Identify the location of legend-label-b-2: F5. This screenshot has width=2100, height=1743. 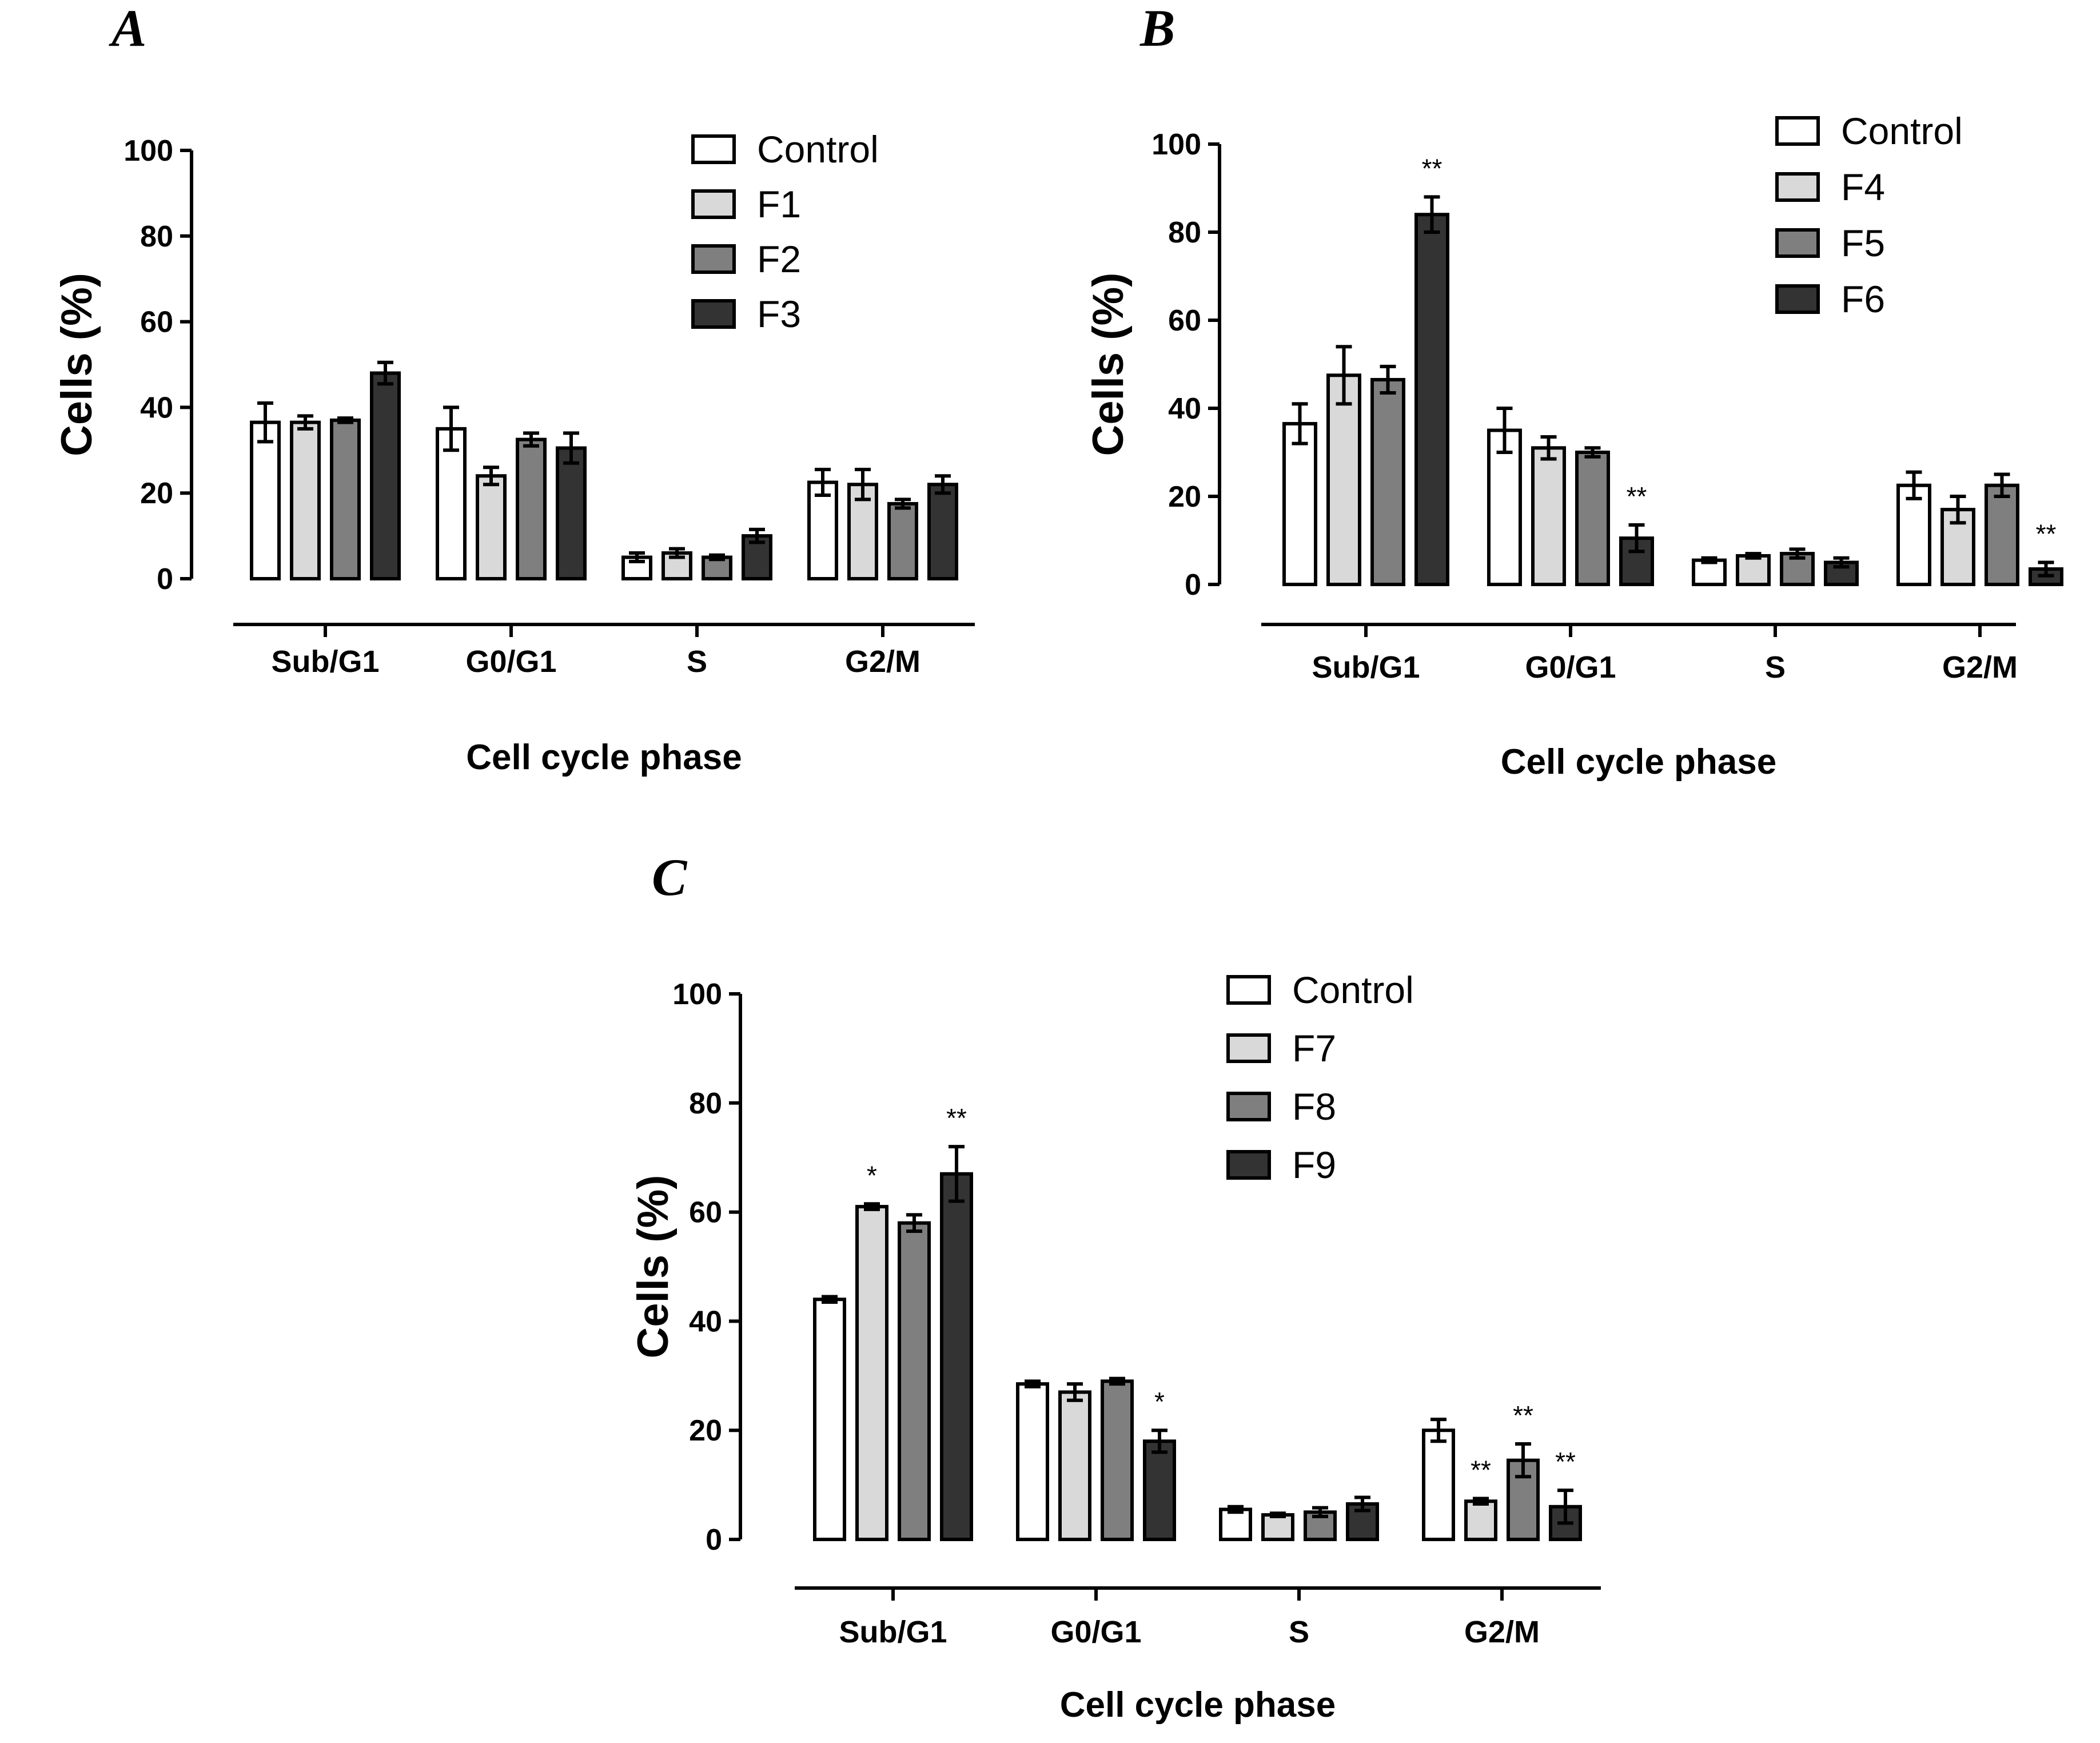
(1863, 243).